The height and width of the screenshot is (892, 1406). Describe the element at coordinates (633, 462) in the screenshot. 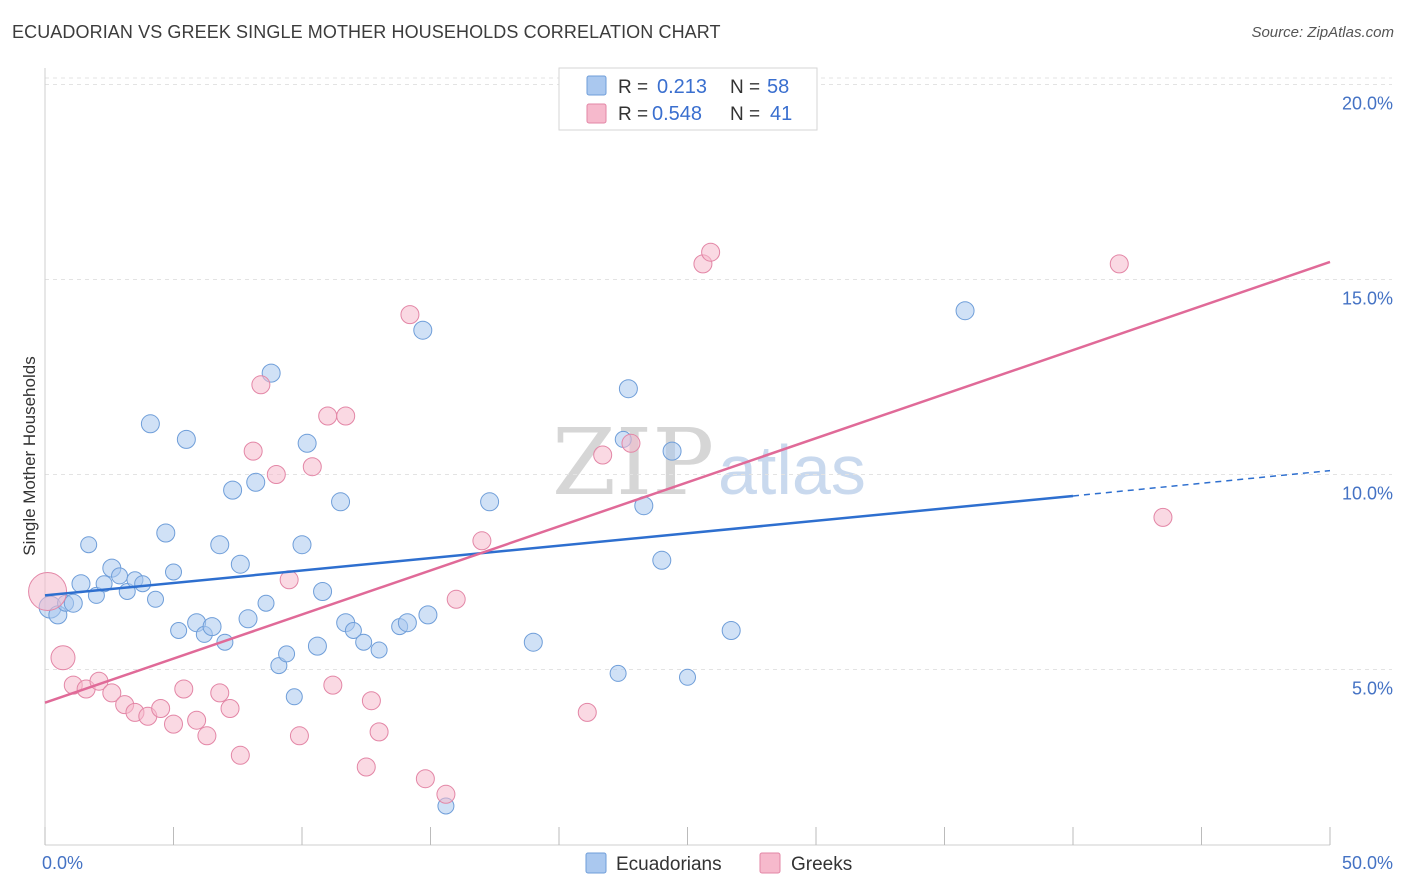

I see `watermark-zip: ZIP` at that location.